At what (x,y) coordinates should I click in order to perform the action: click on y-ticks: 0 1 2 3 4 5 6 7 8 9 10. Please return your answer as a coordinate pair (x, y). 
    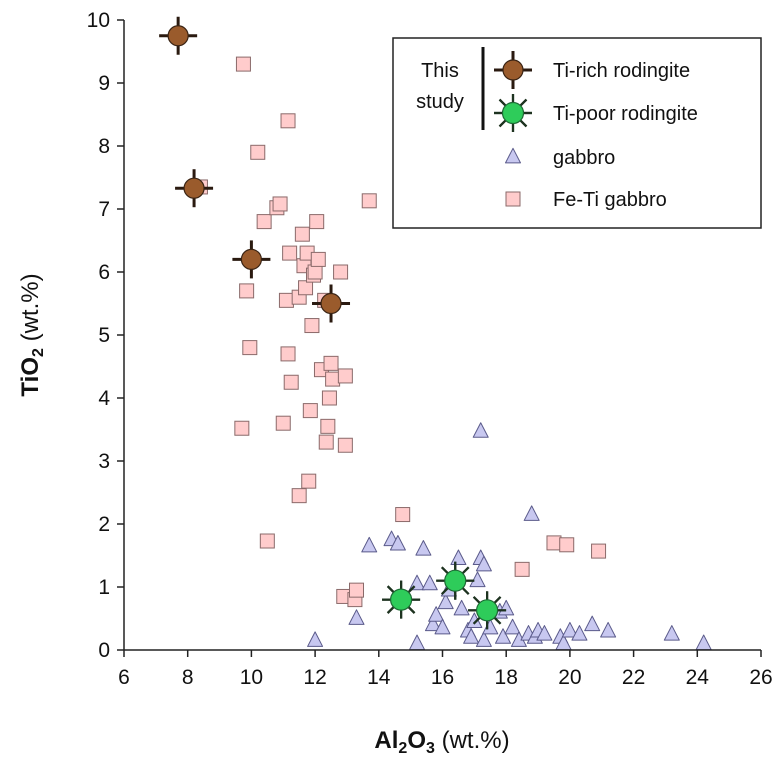
    Looking at the image, I should click on (105, 335).